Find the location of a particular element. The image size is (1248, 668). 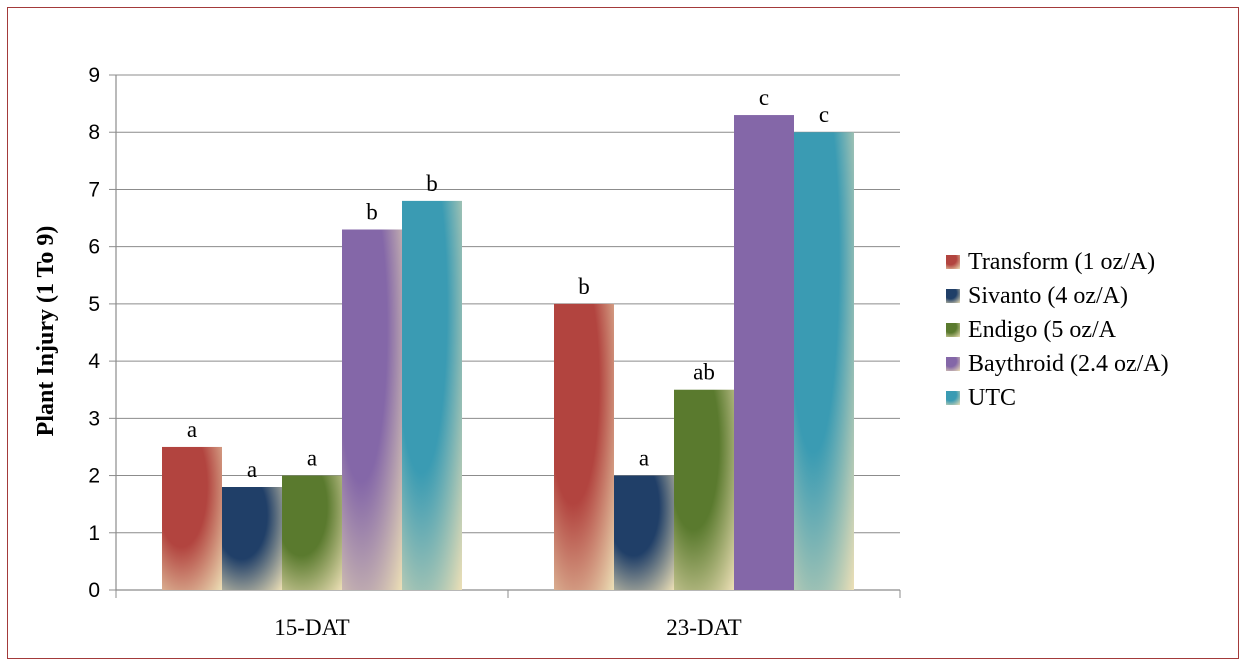

legend-item: Sivanto (4 oz/A) is located at coordinates (1037, 296).